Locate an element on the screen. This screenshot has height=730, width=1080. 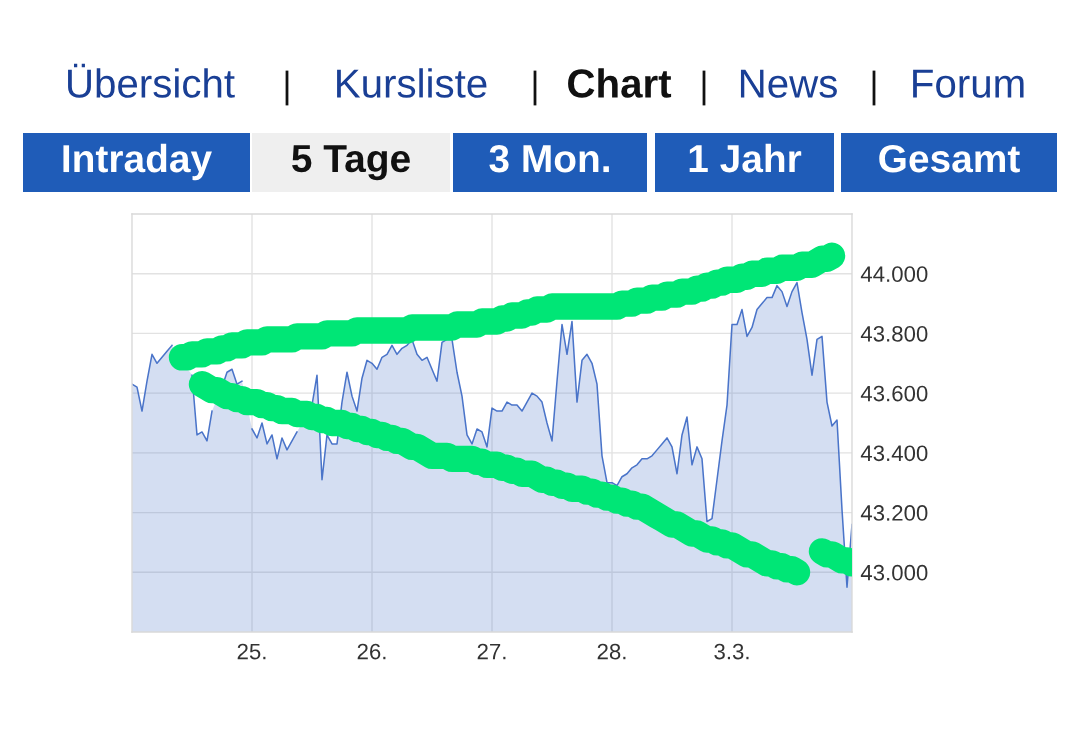
y-tick-label: 43.800 is located at coordinates (894, 333).